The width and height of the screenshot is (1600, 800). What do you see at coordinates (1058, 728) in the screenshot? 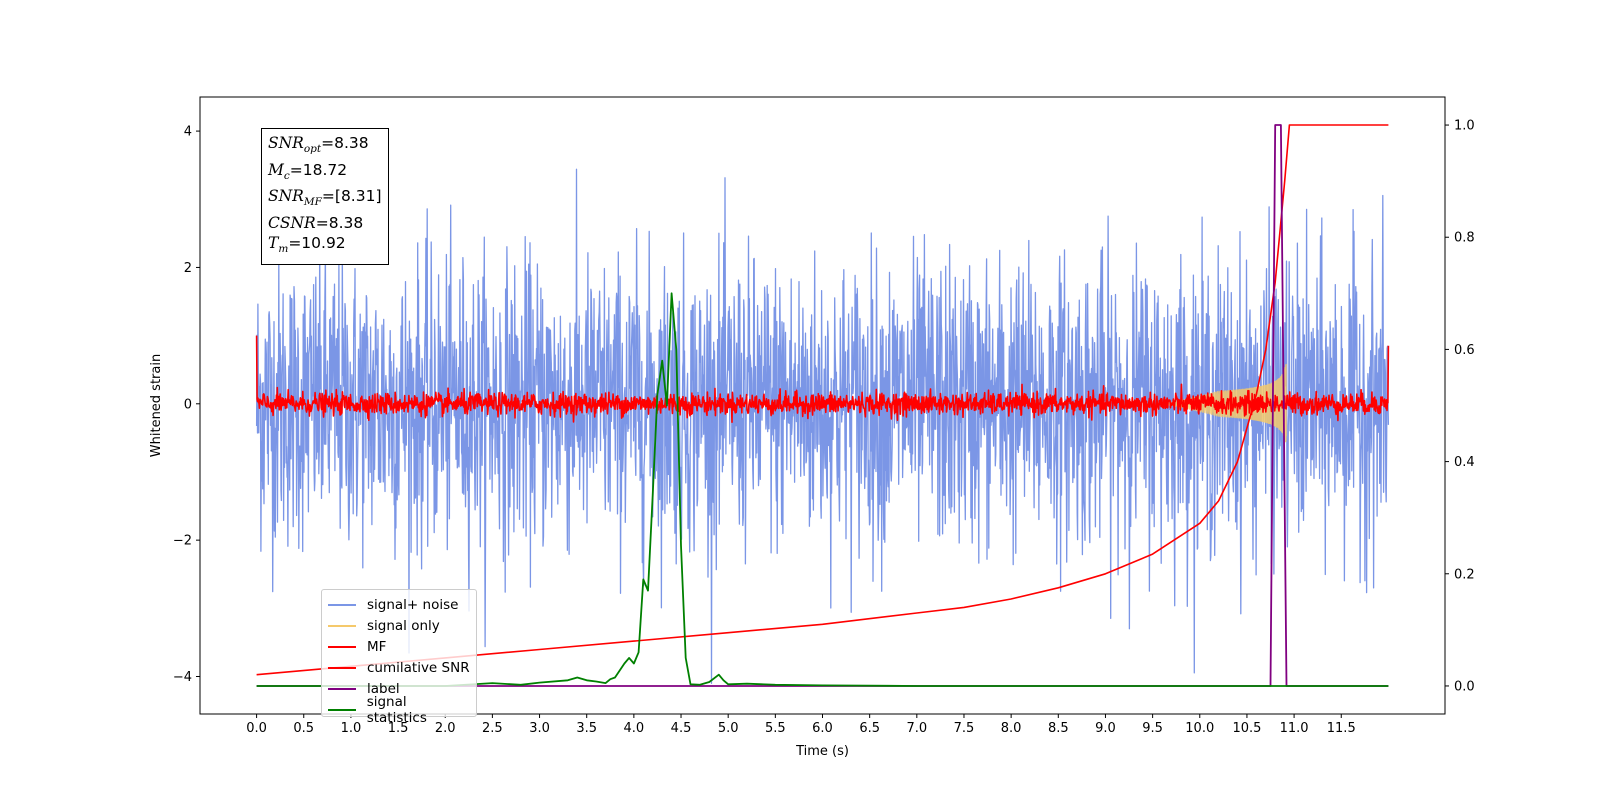
I see `x-tick-label: 8.5` at bounding box center [1058, 728].